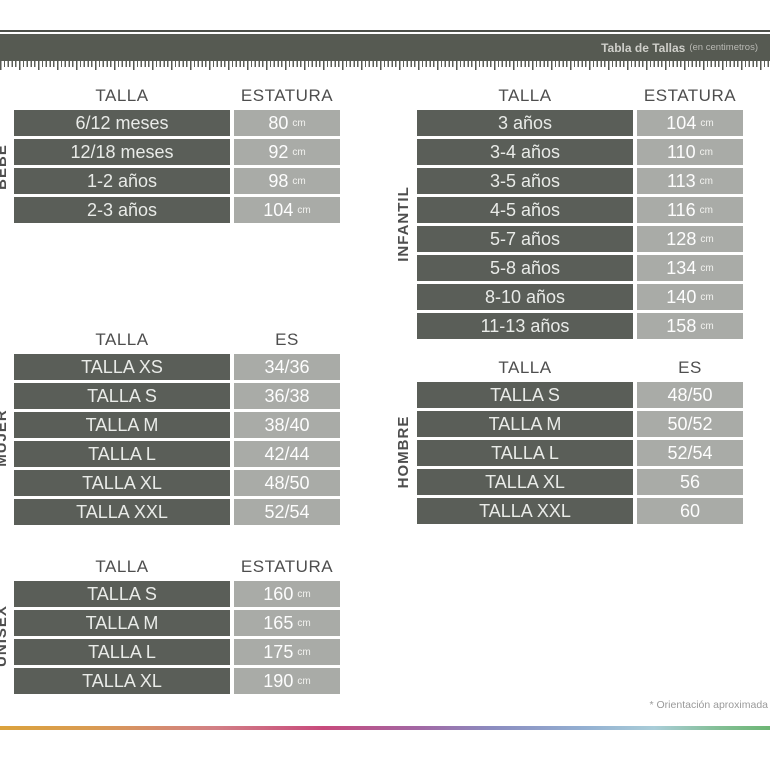 This screenshot has width=770, height=770. I want to click on value: 34/36, so click(287, 366).